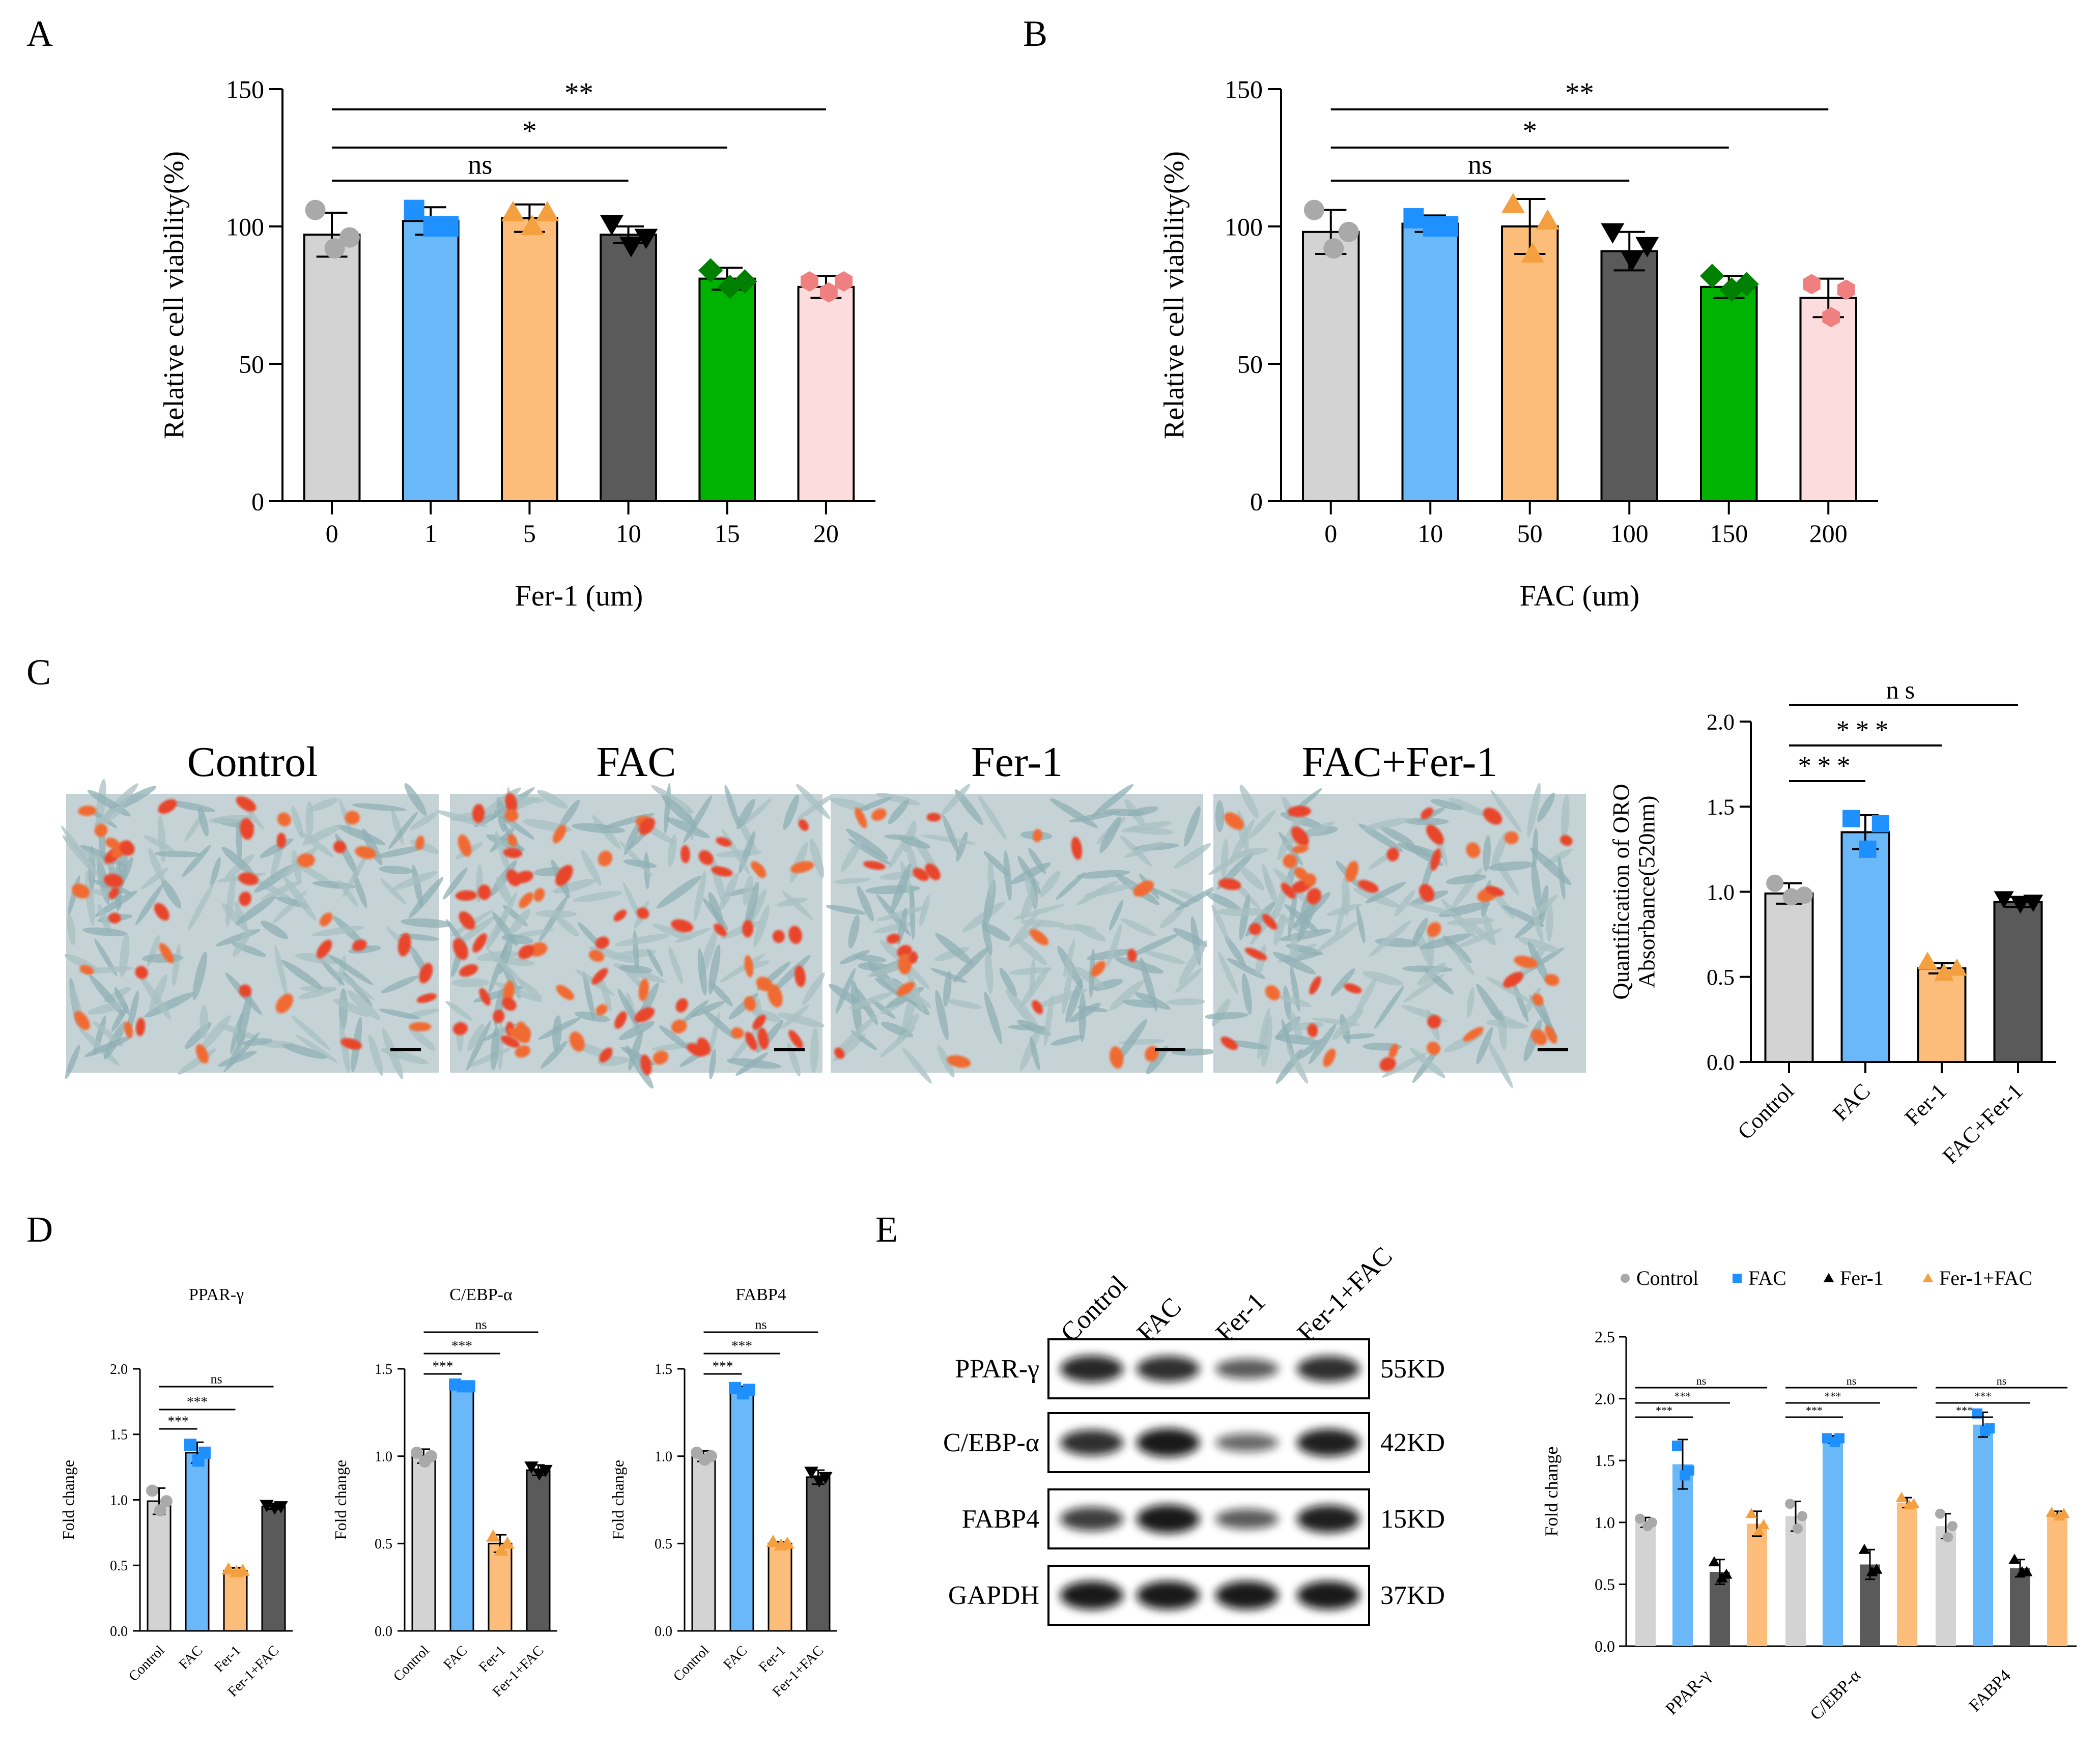 This screenshot has width=2100, height=1752. What do you see at coordinates (1629, 533) in the screenshot?
I see `x-tick-label: 100` at bounding box center [1629, 533].